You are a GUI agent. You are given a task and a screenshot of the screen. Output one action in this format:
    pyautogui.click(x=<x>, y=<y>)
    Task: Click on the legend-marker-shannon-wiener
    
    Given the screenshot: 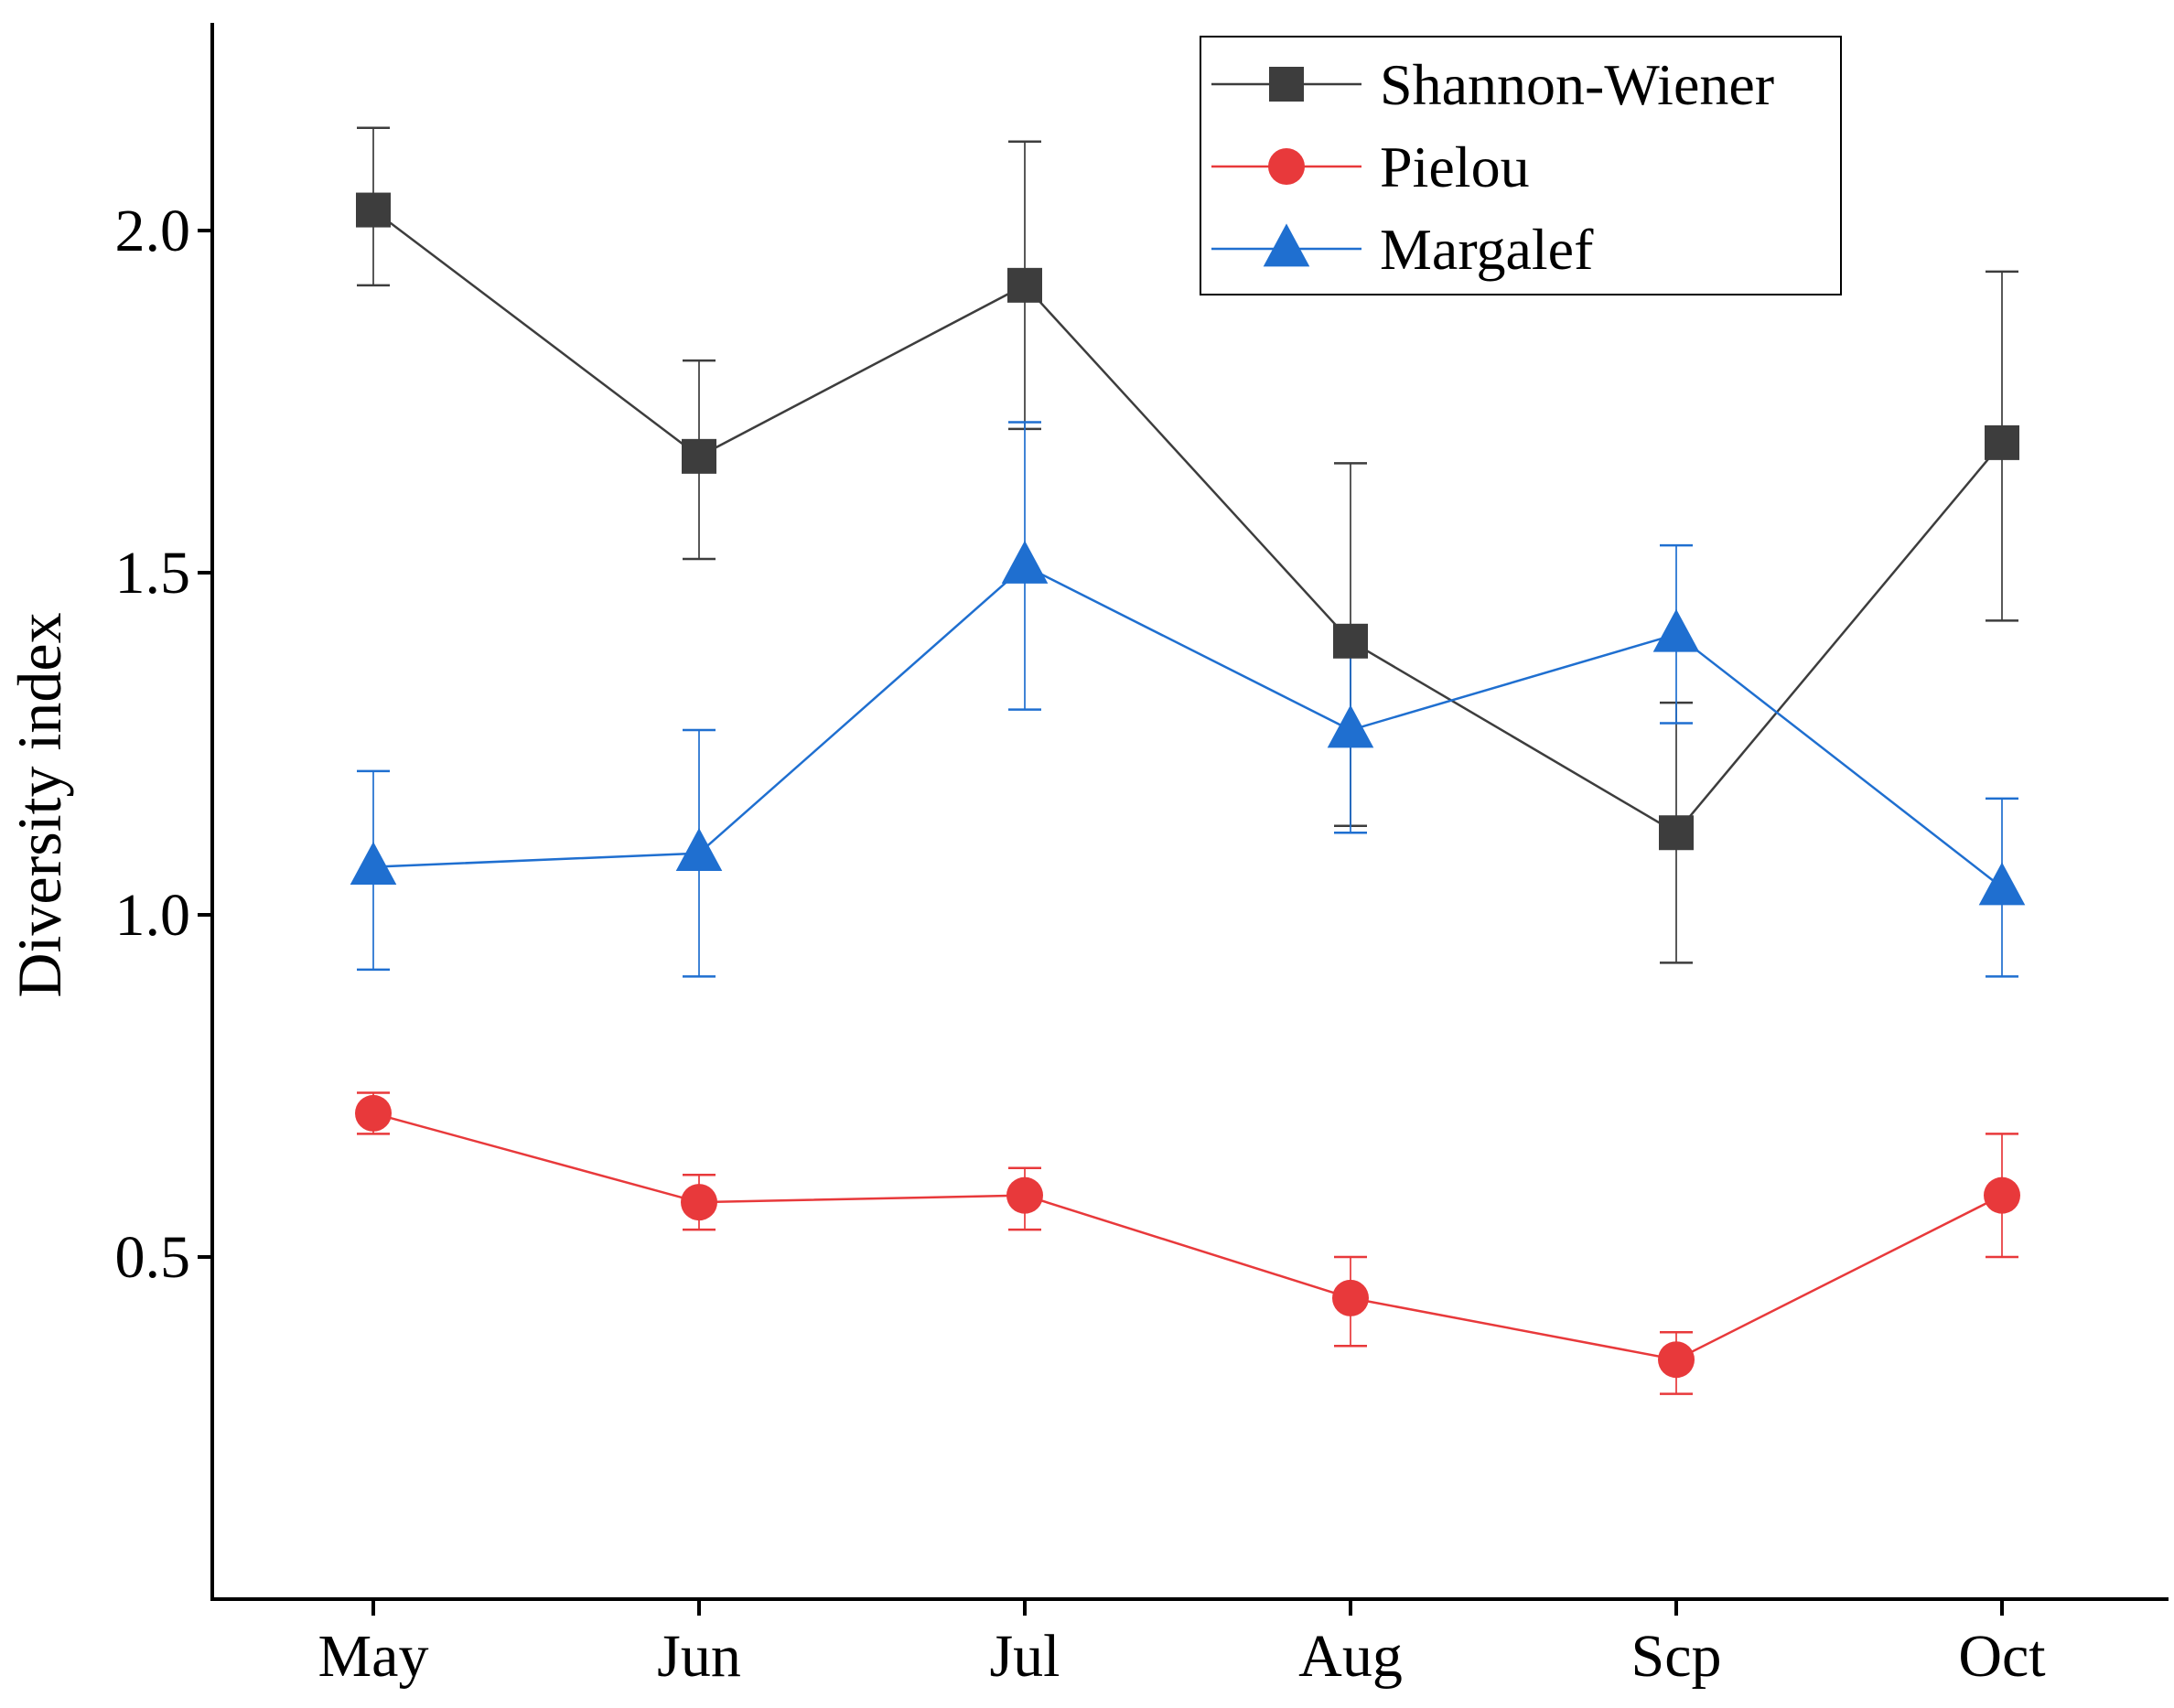 What is the action you would take?
    pyautogui.click(x=1286, y=84)
    